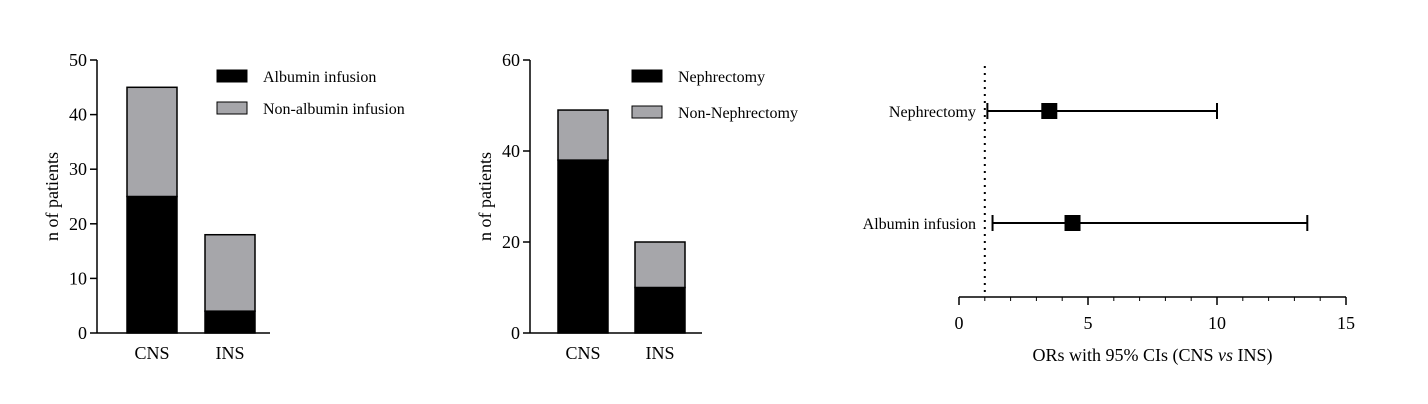 The height and width of the screenshot is (404, 1428). I want to click on legend-label: Albumin infusion, so click(319, 77).